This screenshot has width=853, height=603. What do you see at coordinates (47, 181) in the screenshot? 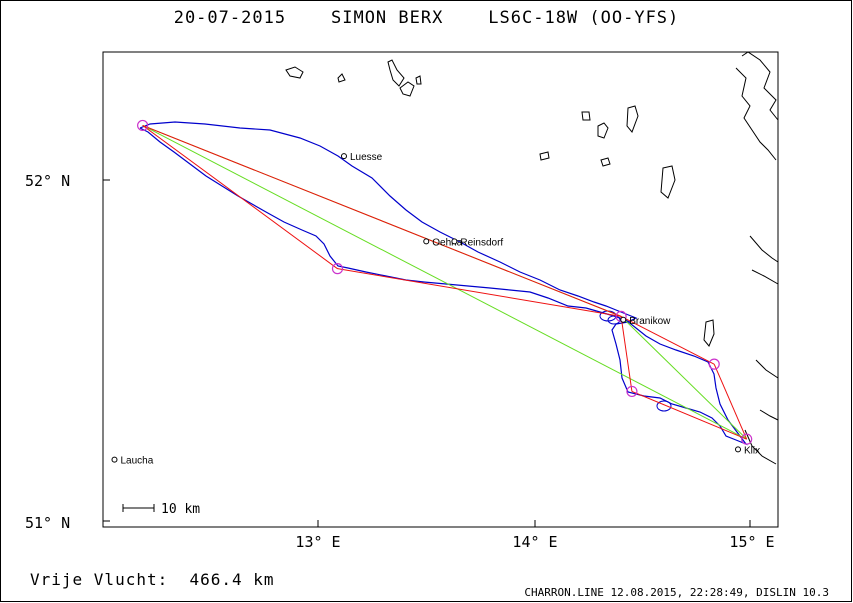
I see `lat-label-52: 52° N` at bounding box center [47, 181].